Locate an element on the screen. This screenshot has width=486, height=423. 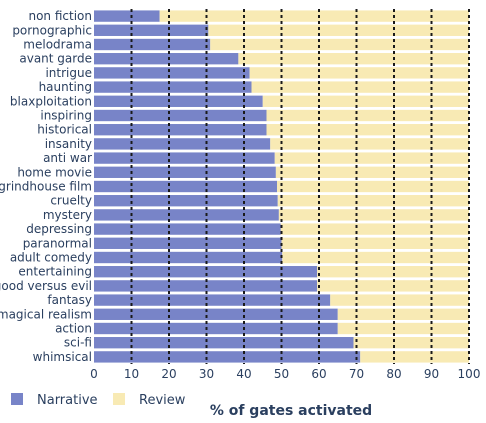
bar-review-blaxploitation is located at coordinates (365, 101).